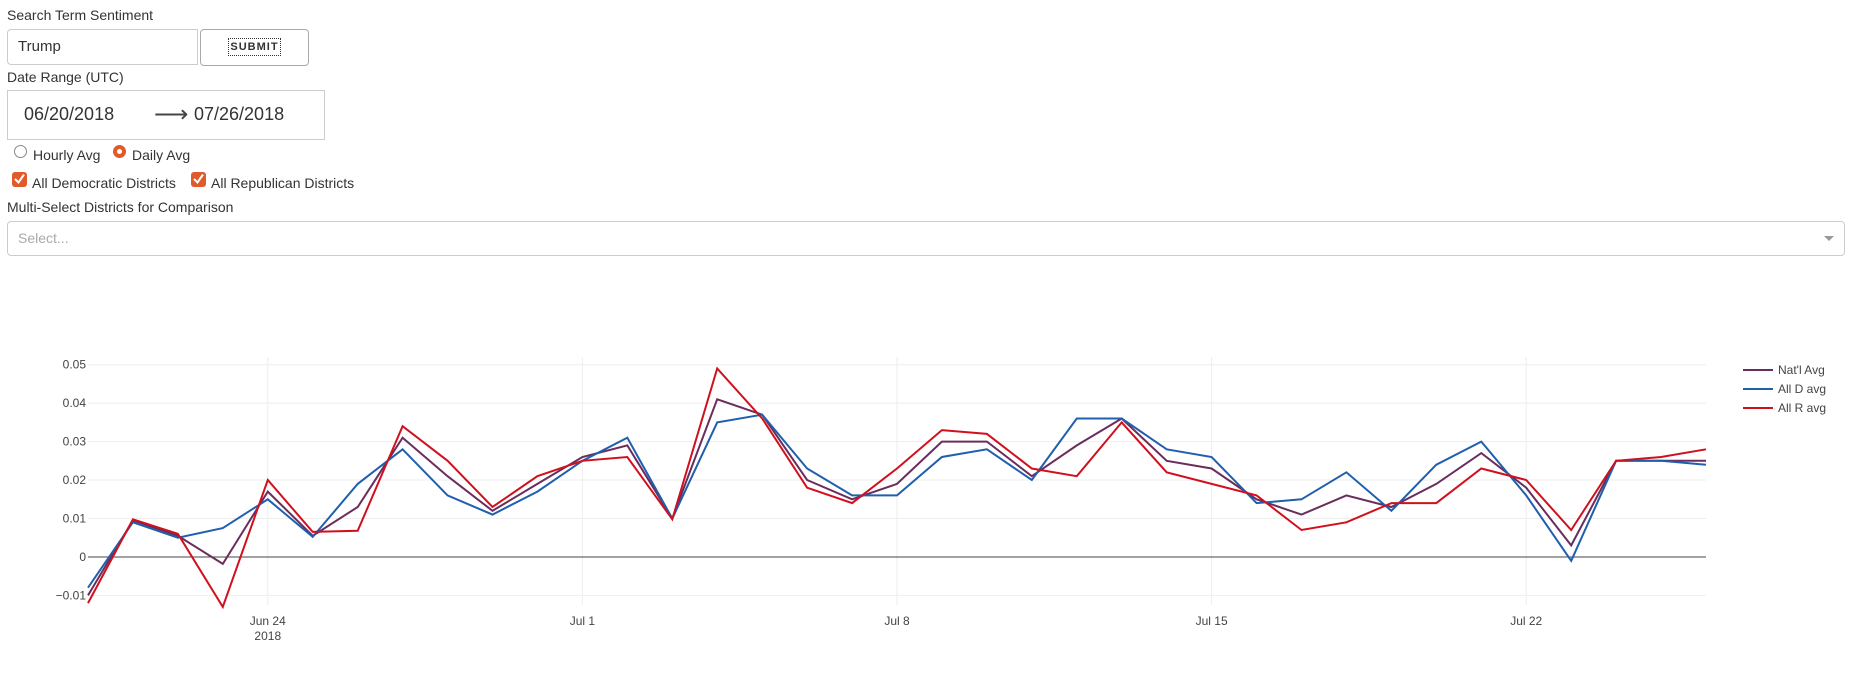  I want to click on x-tick-label: Jul 1, so click(583, 621).